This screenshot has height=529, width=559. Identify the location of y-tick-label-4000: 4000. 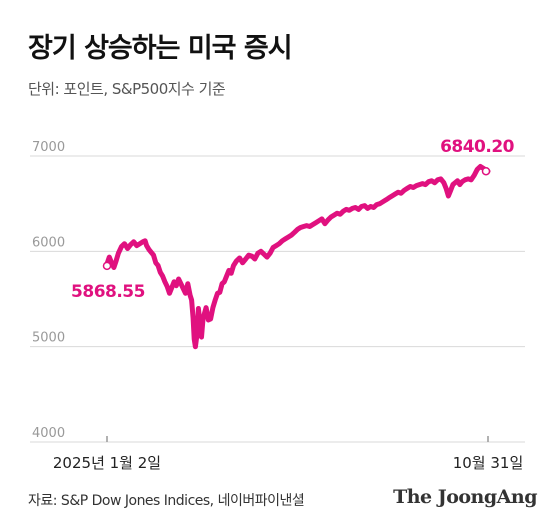
(48, 433).